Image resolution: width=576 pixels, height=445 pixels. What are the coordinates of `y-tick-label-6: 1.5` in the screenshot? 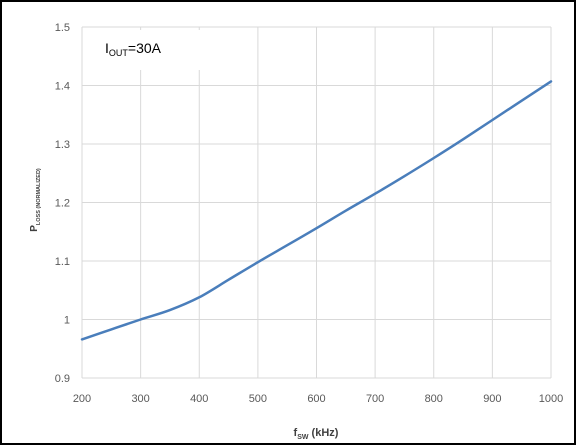 It's located at (62, 28).